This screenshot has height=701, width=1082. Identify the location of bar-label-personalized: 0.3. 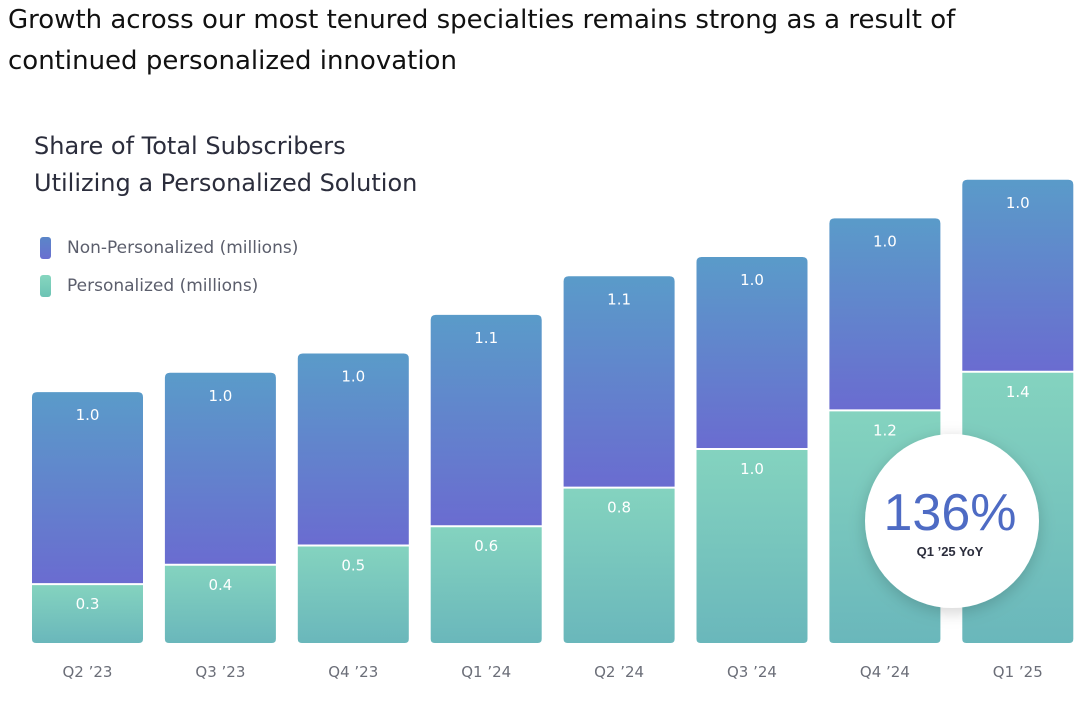
(88, 604).